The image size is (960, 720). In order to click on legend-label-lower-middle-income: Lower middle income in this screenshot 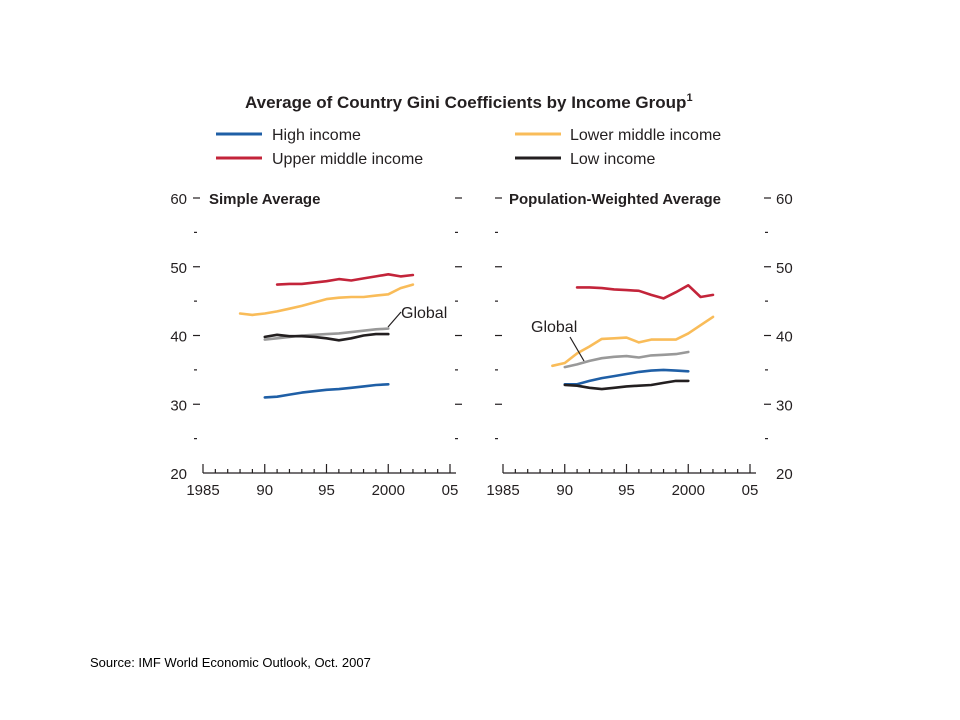, I will do `click(645, 135)`.